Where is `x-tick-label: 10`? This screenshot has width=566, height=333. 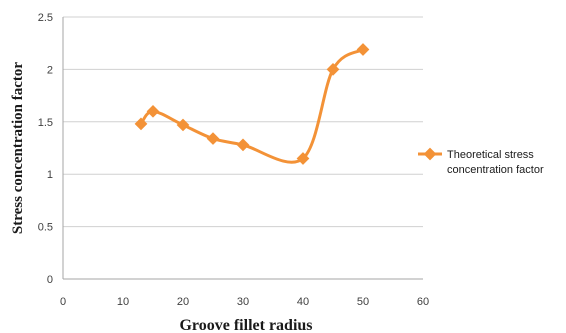
x-tick-label: 10 is located at coordinates (123, 302).